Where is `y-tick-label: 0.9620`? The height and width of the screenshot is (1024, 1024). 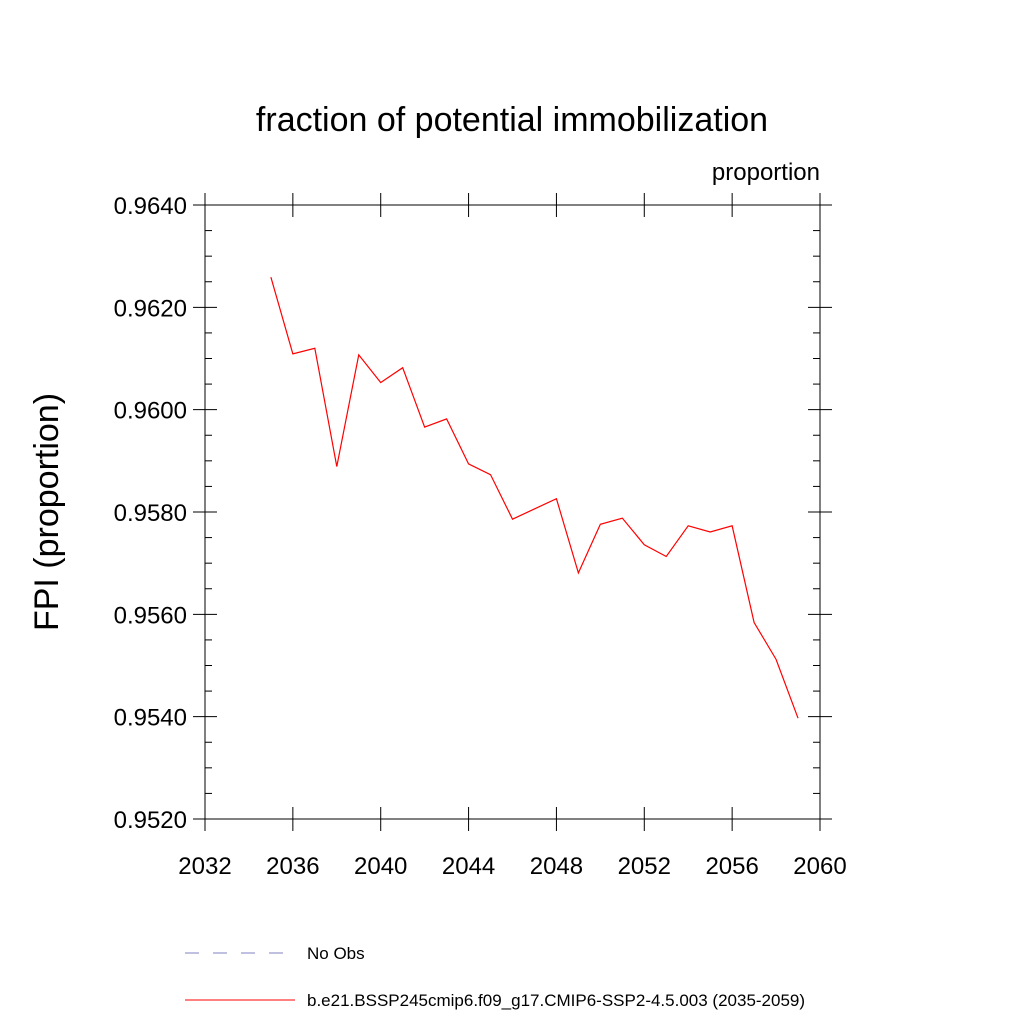
y-tick-label: 0.9620 is located at coordinates (150, 308).